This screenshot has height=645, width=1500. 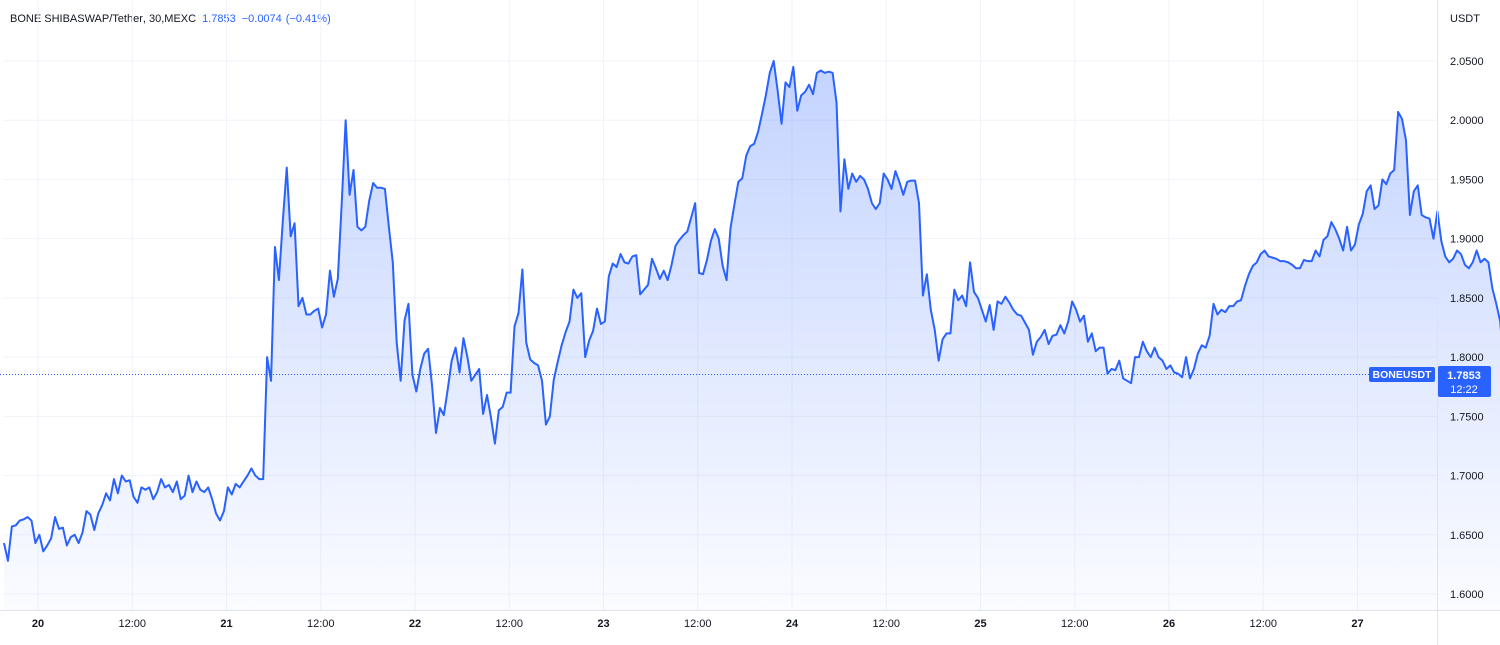 What do you see at coordinates (1467, 121) in the screenshot?
I see `price-tick-label: 2.0000` at bounding box center [1467, 121].